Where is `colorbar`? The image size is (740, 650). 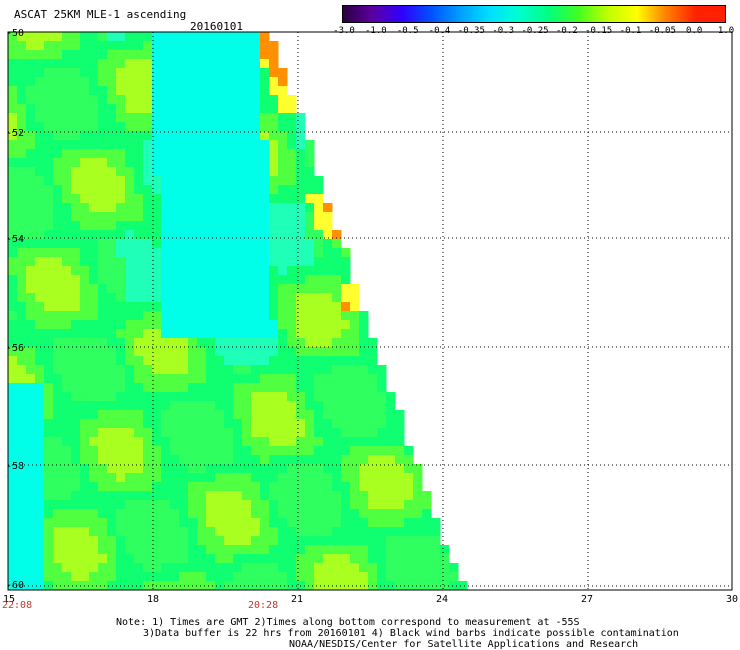 colorbar is located at coordinates (534, 14).